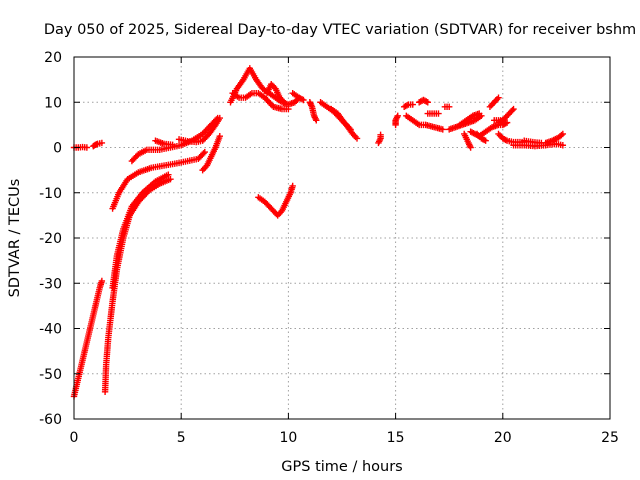  What do you see at coordinates (503, 438) in the screenshot?
I see `x-tick-label: 20` at bounding box center [503, 438].